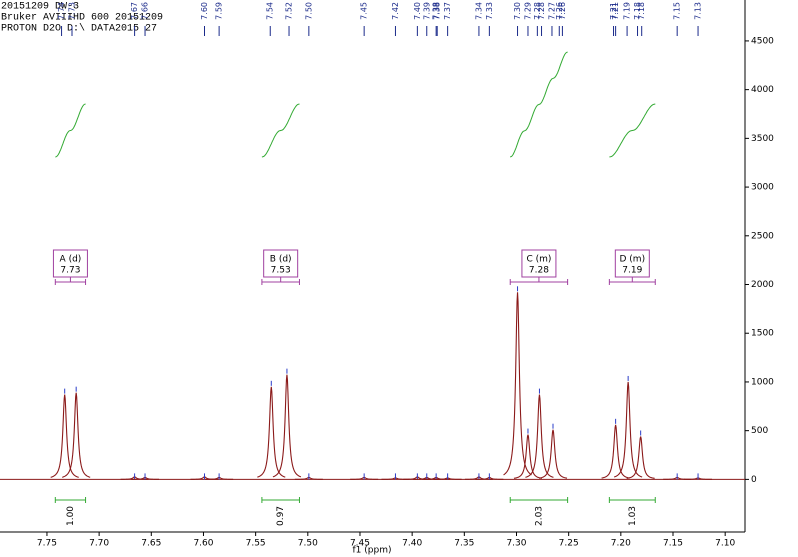 The image size is (798, 557). Describe the element at coordinates (40, 7) in the screenshot. I see `header-line: 20151209 DW-3` at that location.